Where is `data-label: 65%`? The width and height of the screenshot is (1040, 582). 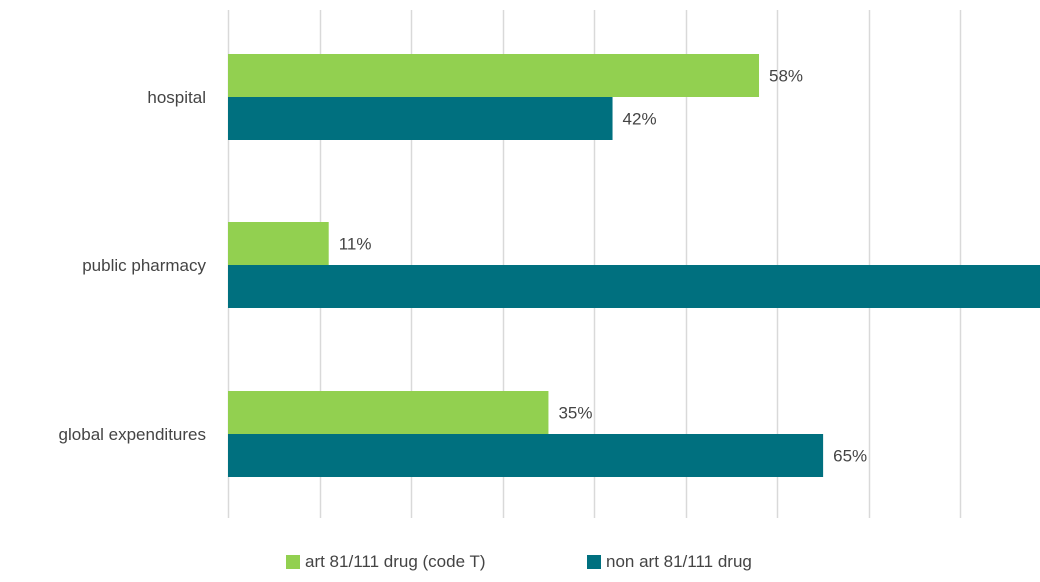 data-label: 65% is located at coordinates (850, 456).